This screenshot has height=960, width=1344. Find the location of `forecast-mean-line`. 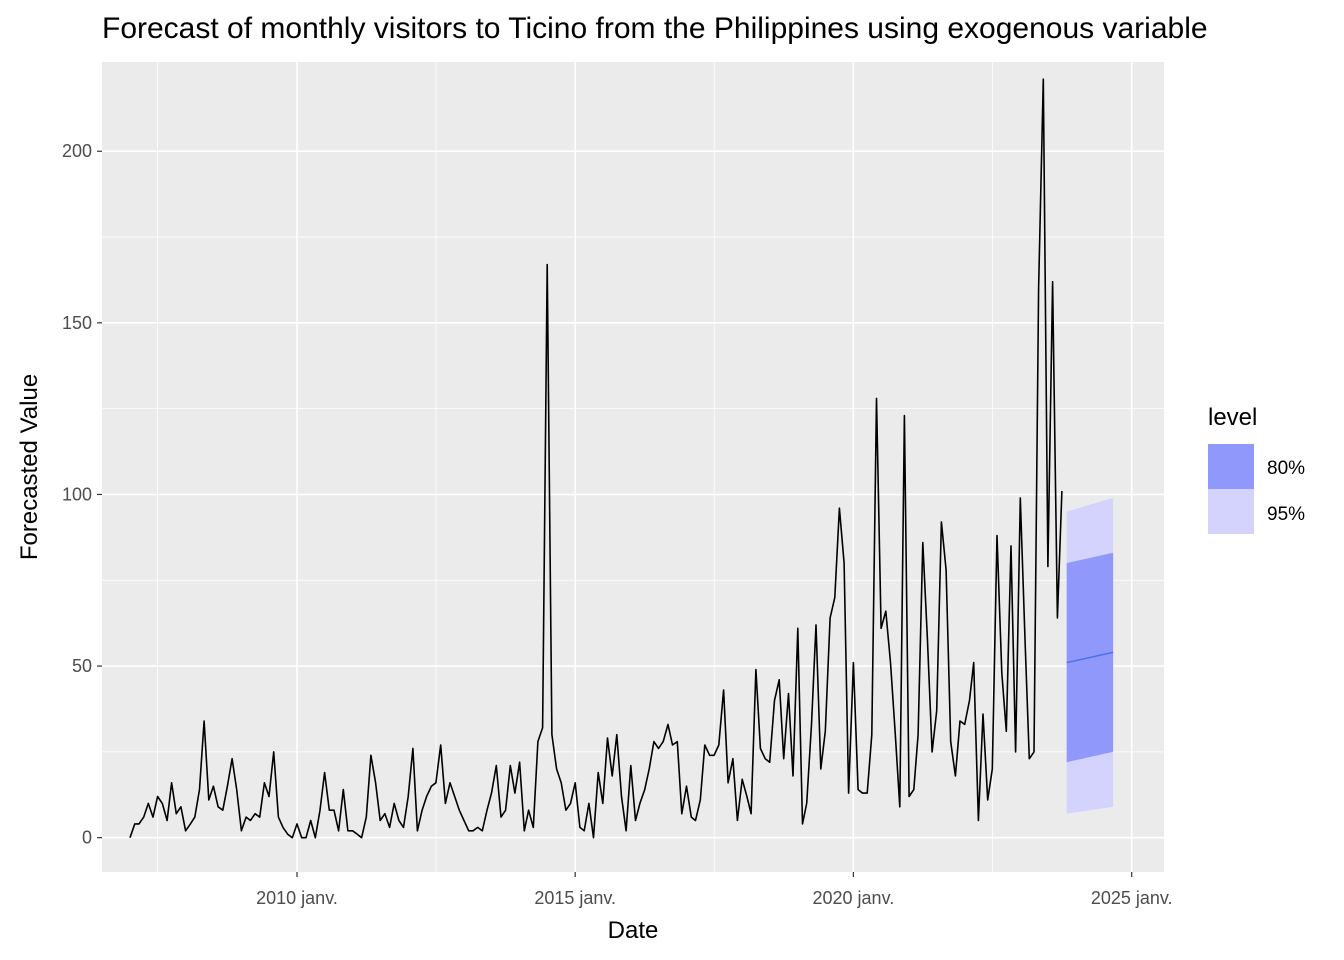

forecast-mean-line is located at coordinates (1090, 657).